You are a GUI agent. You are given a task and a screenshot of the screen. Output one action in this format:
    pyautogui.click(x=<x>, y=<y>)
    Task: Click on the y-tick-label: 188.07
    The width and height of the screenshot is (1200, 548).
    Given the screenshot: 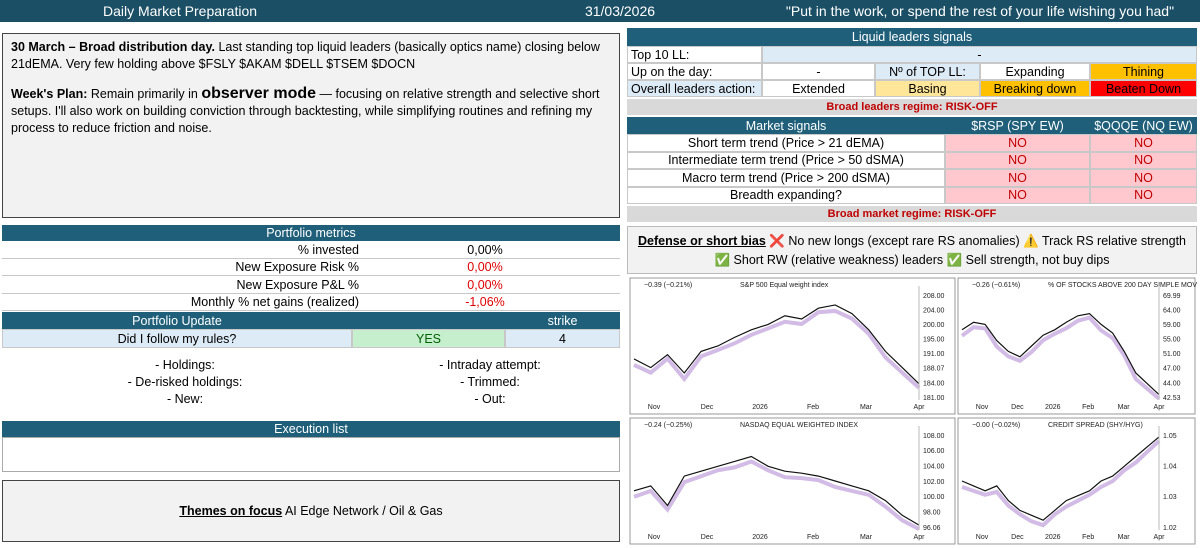 What is the action you would take?
    pyautogui.click(x=934, y=369)
    